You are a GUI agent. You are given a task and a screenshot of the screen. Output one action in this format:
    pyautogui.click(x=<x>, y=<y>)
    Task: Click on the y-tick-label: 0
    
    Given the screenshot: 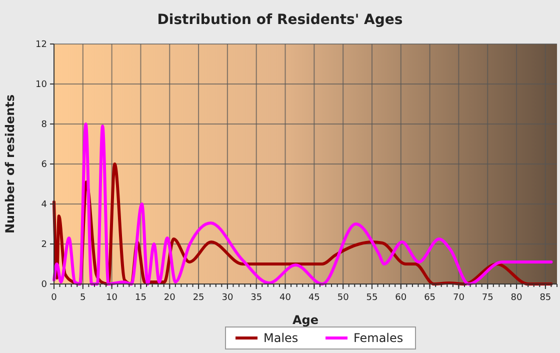 What is the action you would take?
    pyautogui.click(x=44, y=285)
    